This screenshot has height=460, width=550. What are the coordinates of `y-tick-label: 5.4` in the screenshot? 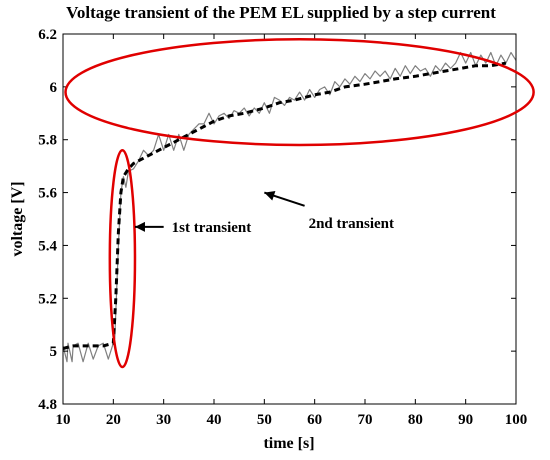 It's located at (47, 246).